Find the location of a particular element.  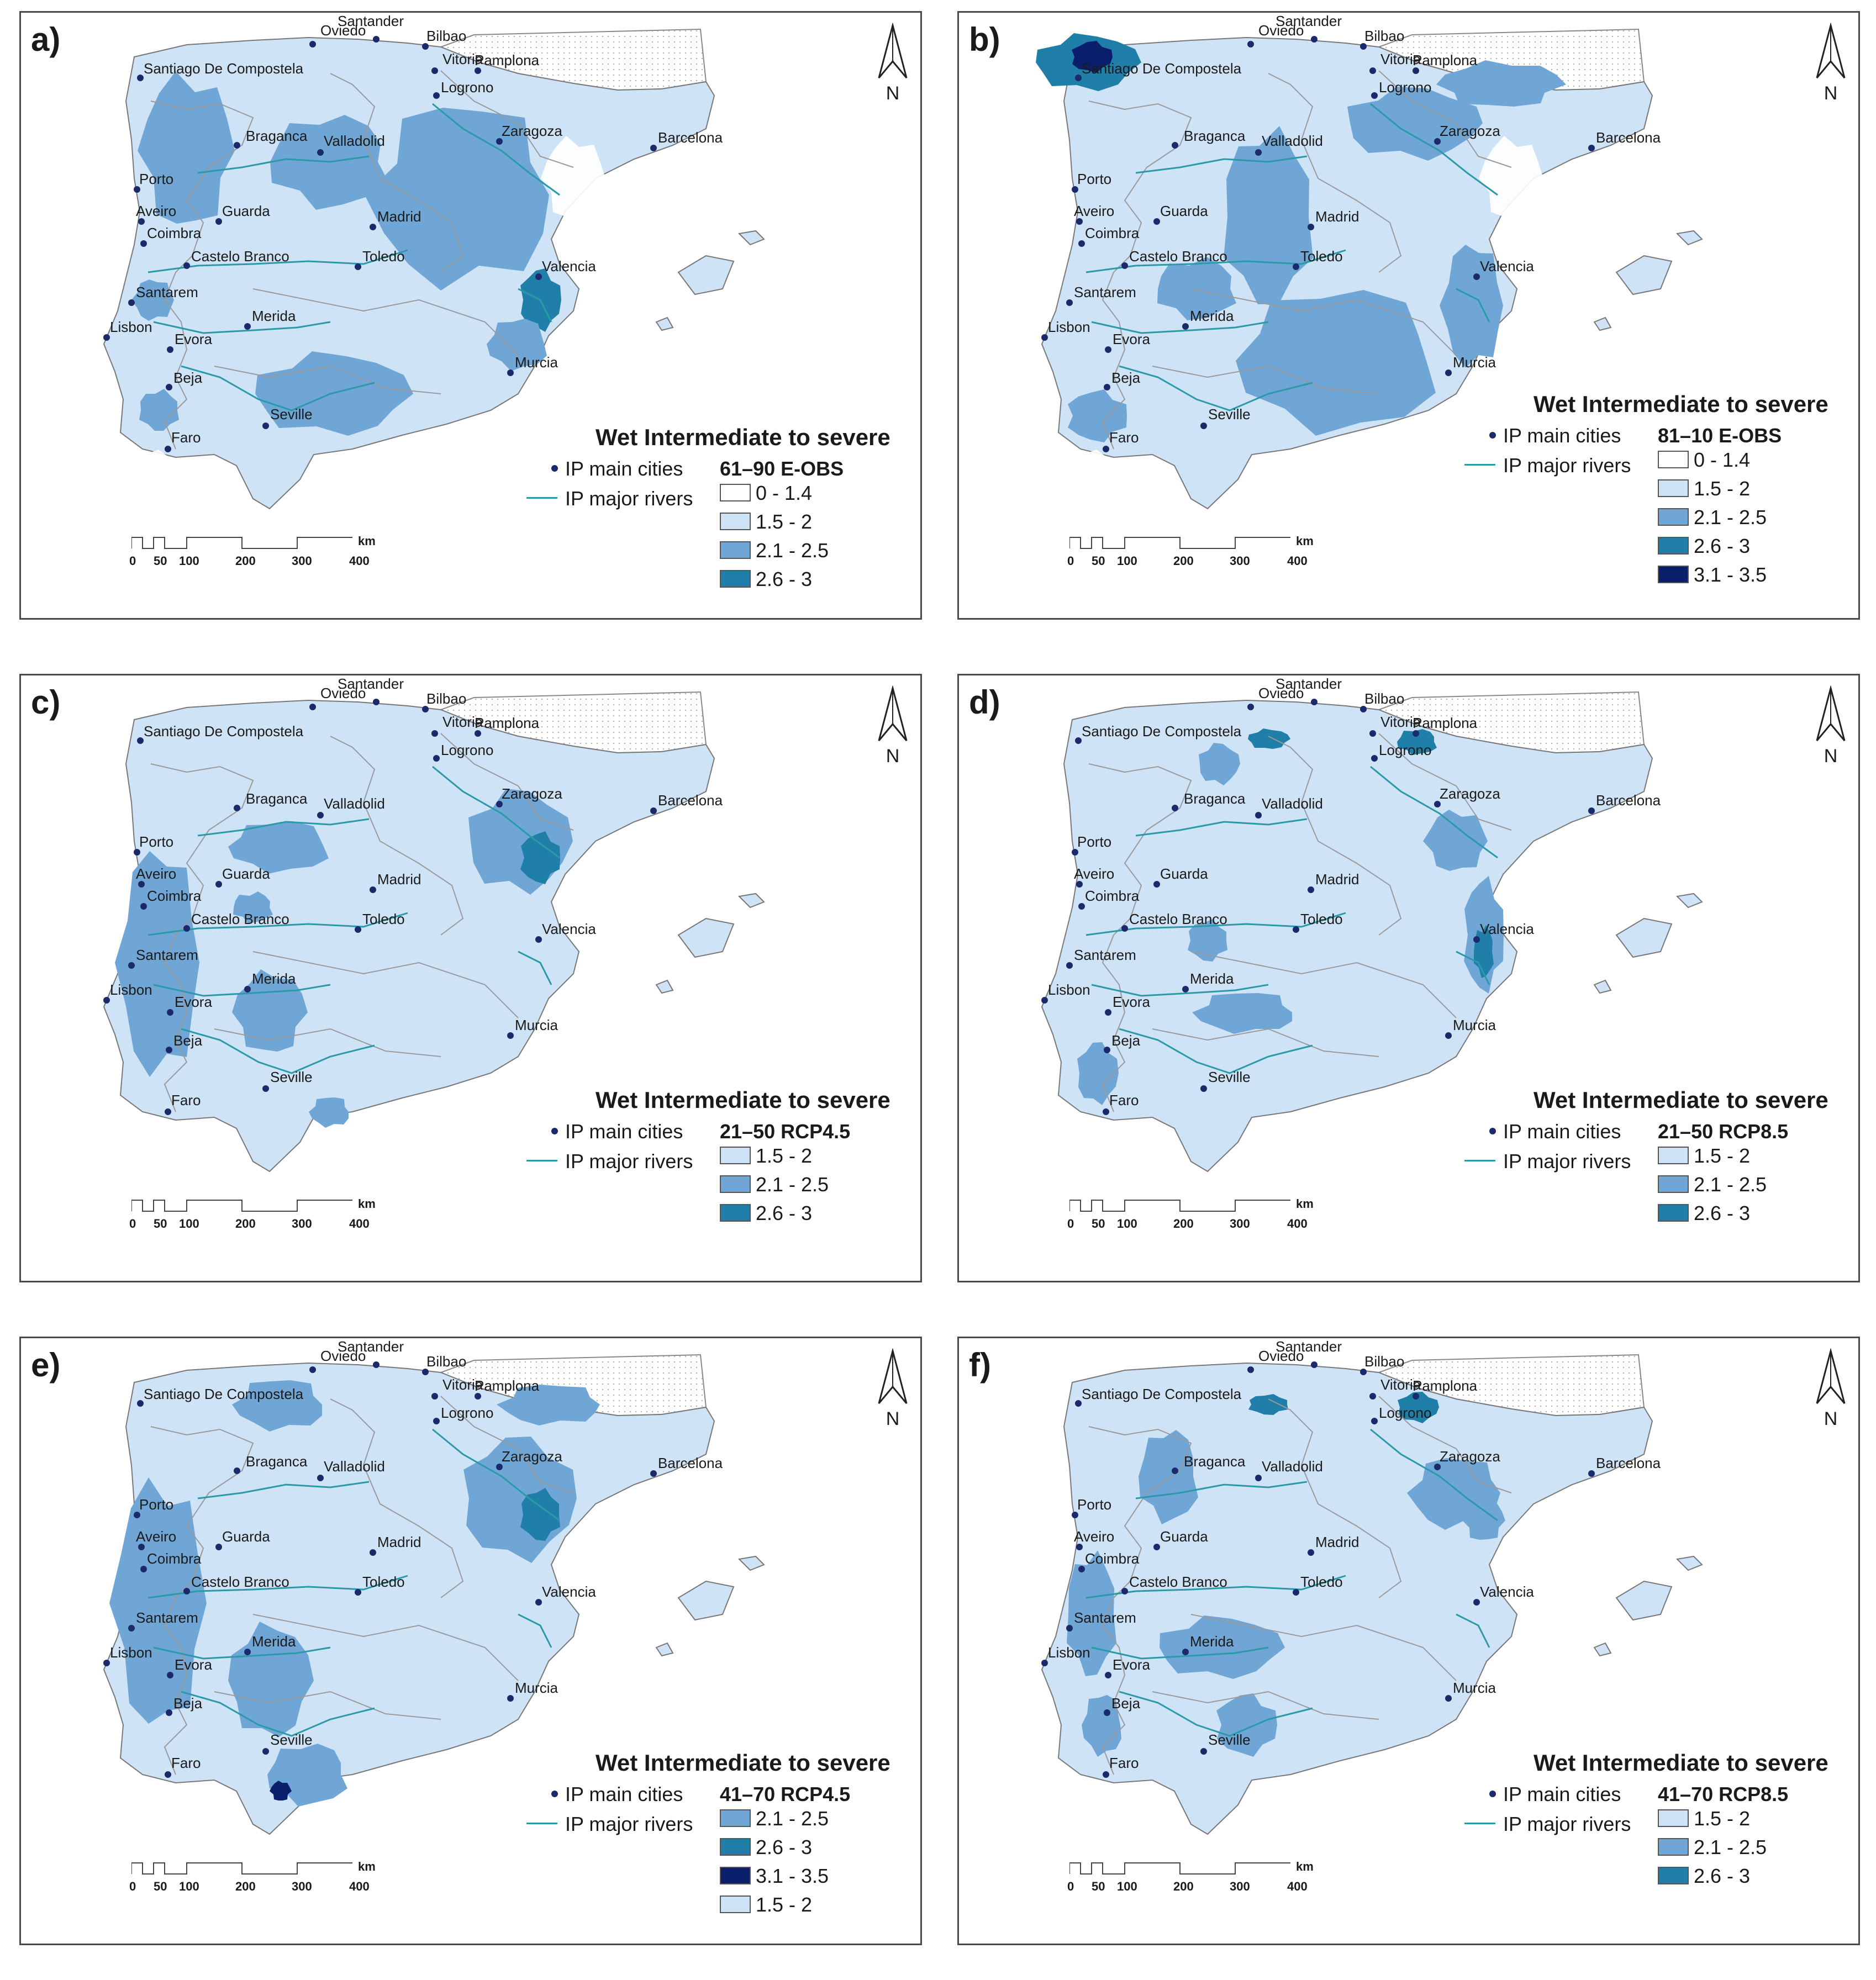

legend-class-label: 2.1 - 2.5 is located at coordinates (1730, 1184).